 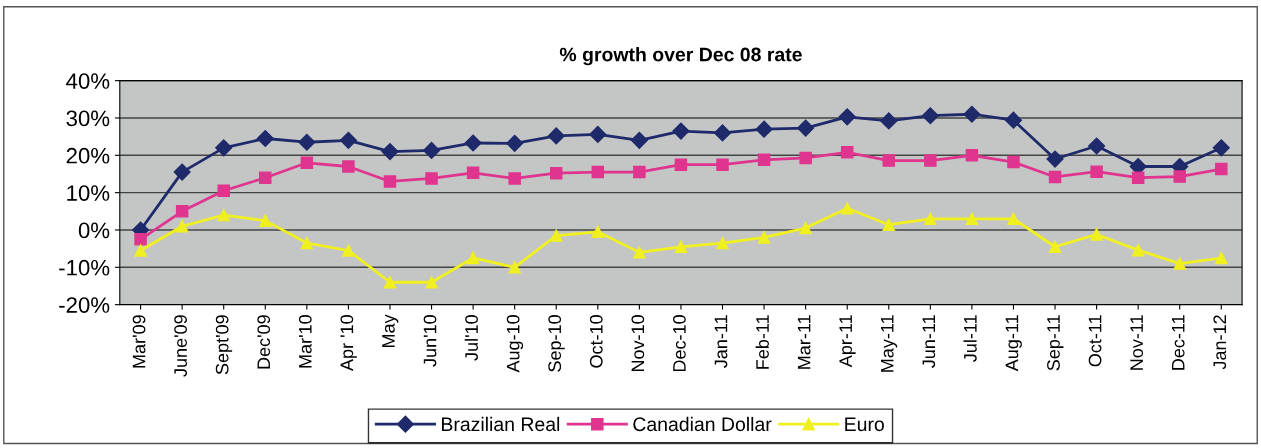 What do you see at coordinates (970, 338) in the screenshot?
I see `x-tick-label: Jul-11` at bounding box center [970, 338].